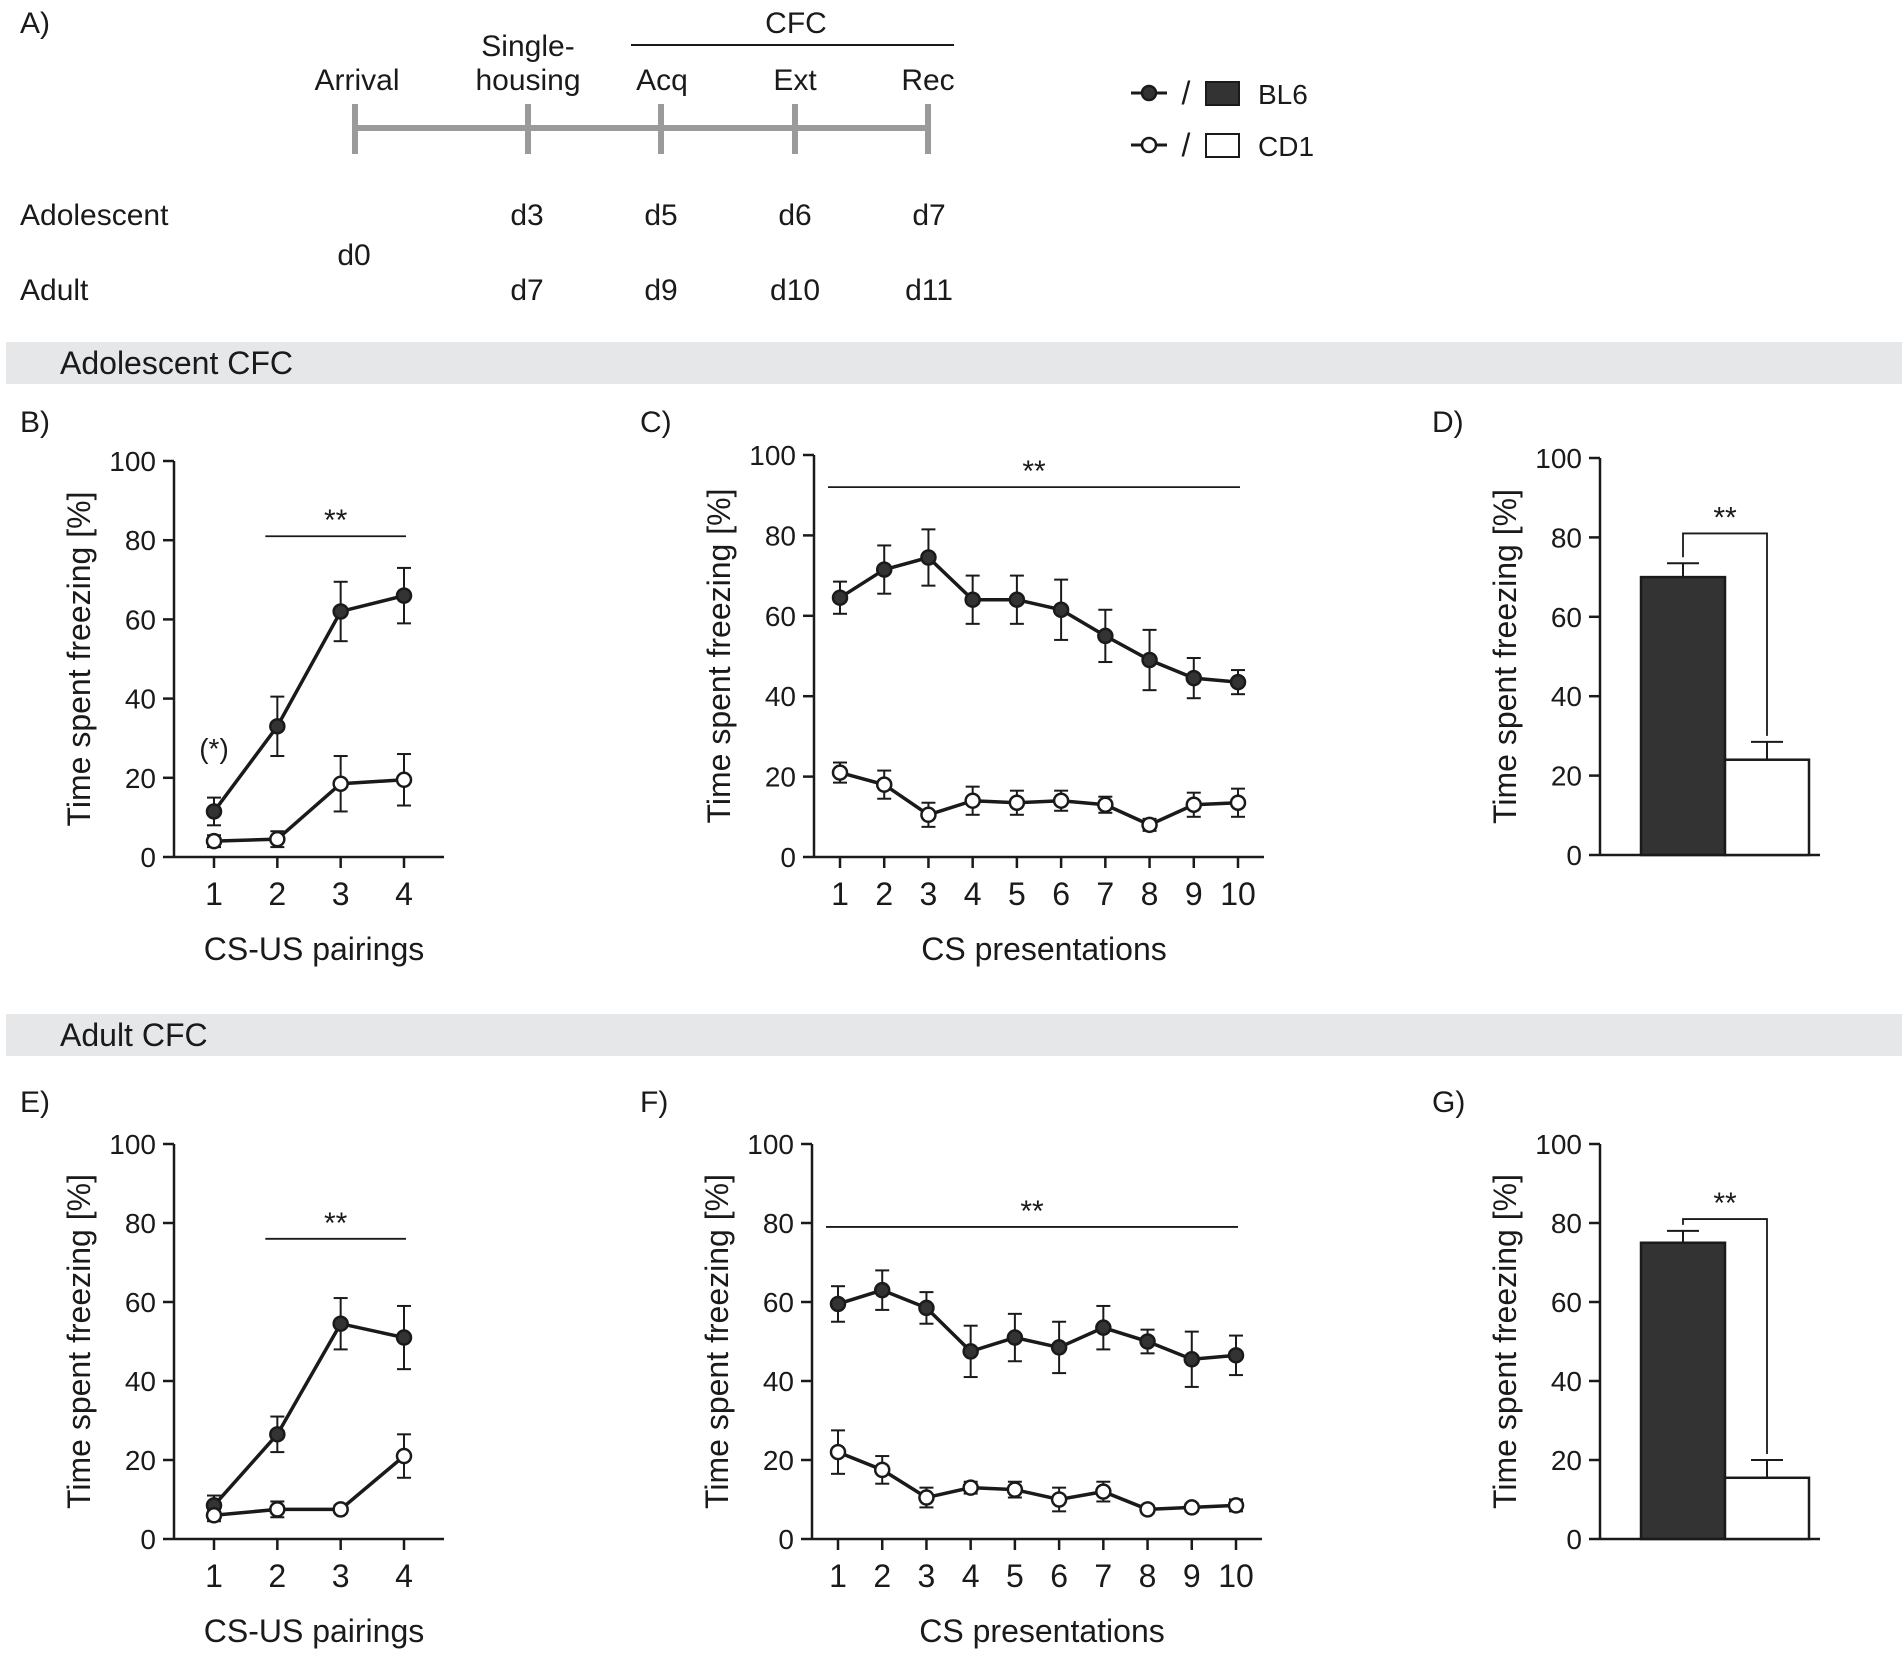  What do you see at coordinates (954, 363) in the screenshot?
I see `section-band-adolescent` at bounding box center [954, 363].